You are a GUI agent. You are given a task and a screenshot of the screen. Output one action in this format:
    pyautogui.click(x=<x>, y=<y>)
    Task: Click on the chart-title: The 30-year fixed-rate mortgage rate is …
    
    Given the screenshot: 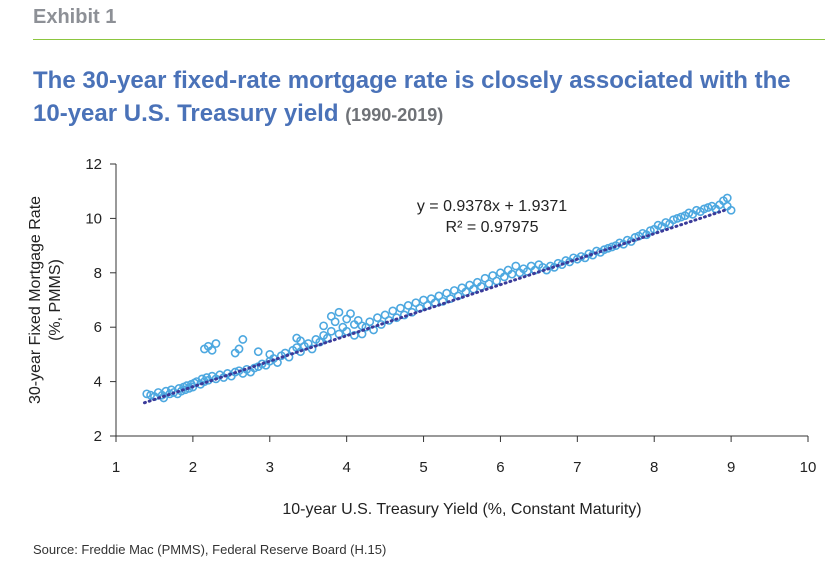 What is the action you would take?
    pyautogui.click(x=428, y=98)
    